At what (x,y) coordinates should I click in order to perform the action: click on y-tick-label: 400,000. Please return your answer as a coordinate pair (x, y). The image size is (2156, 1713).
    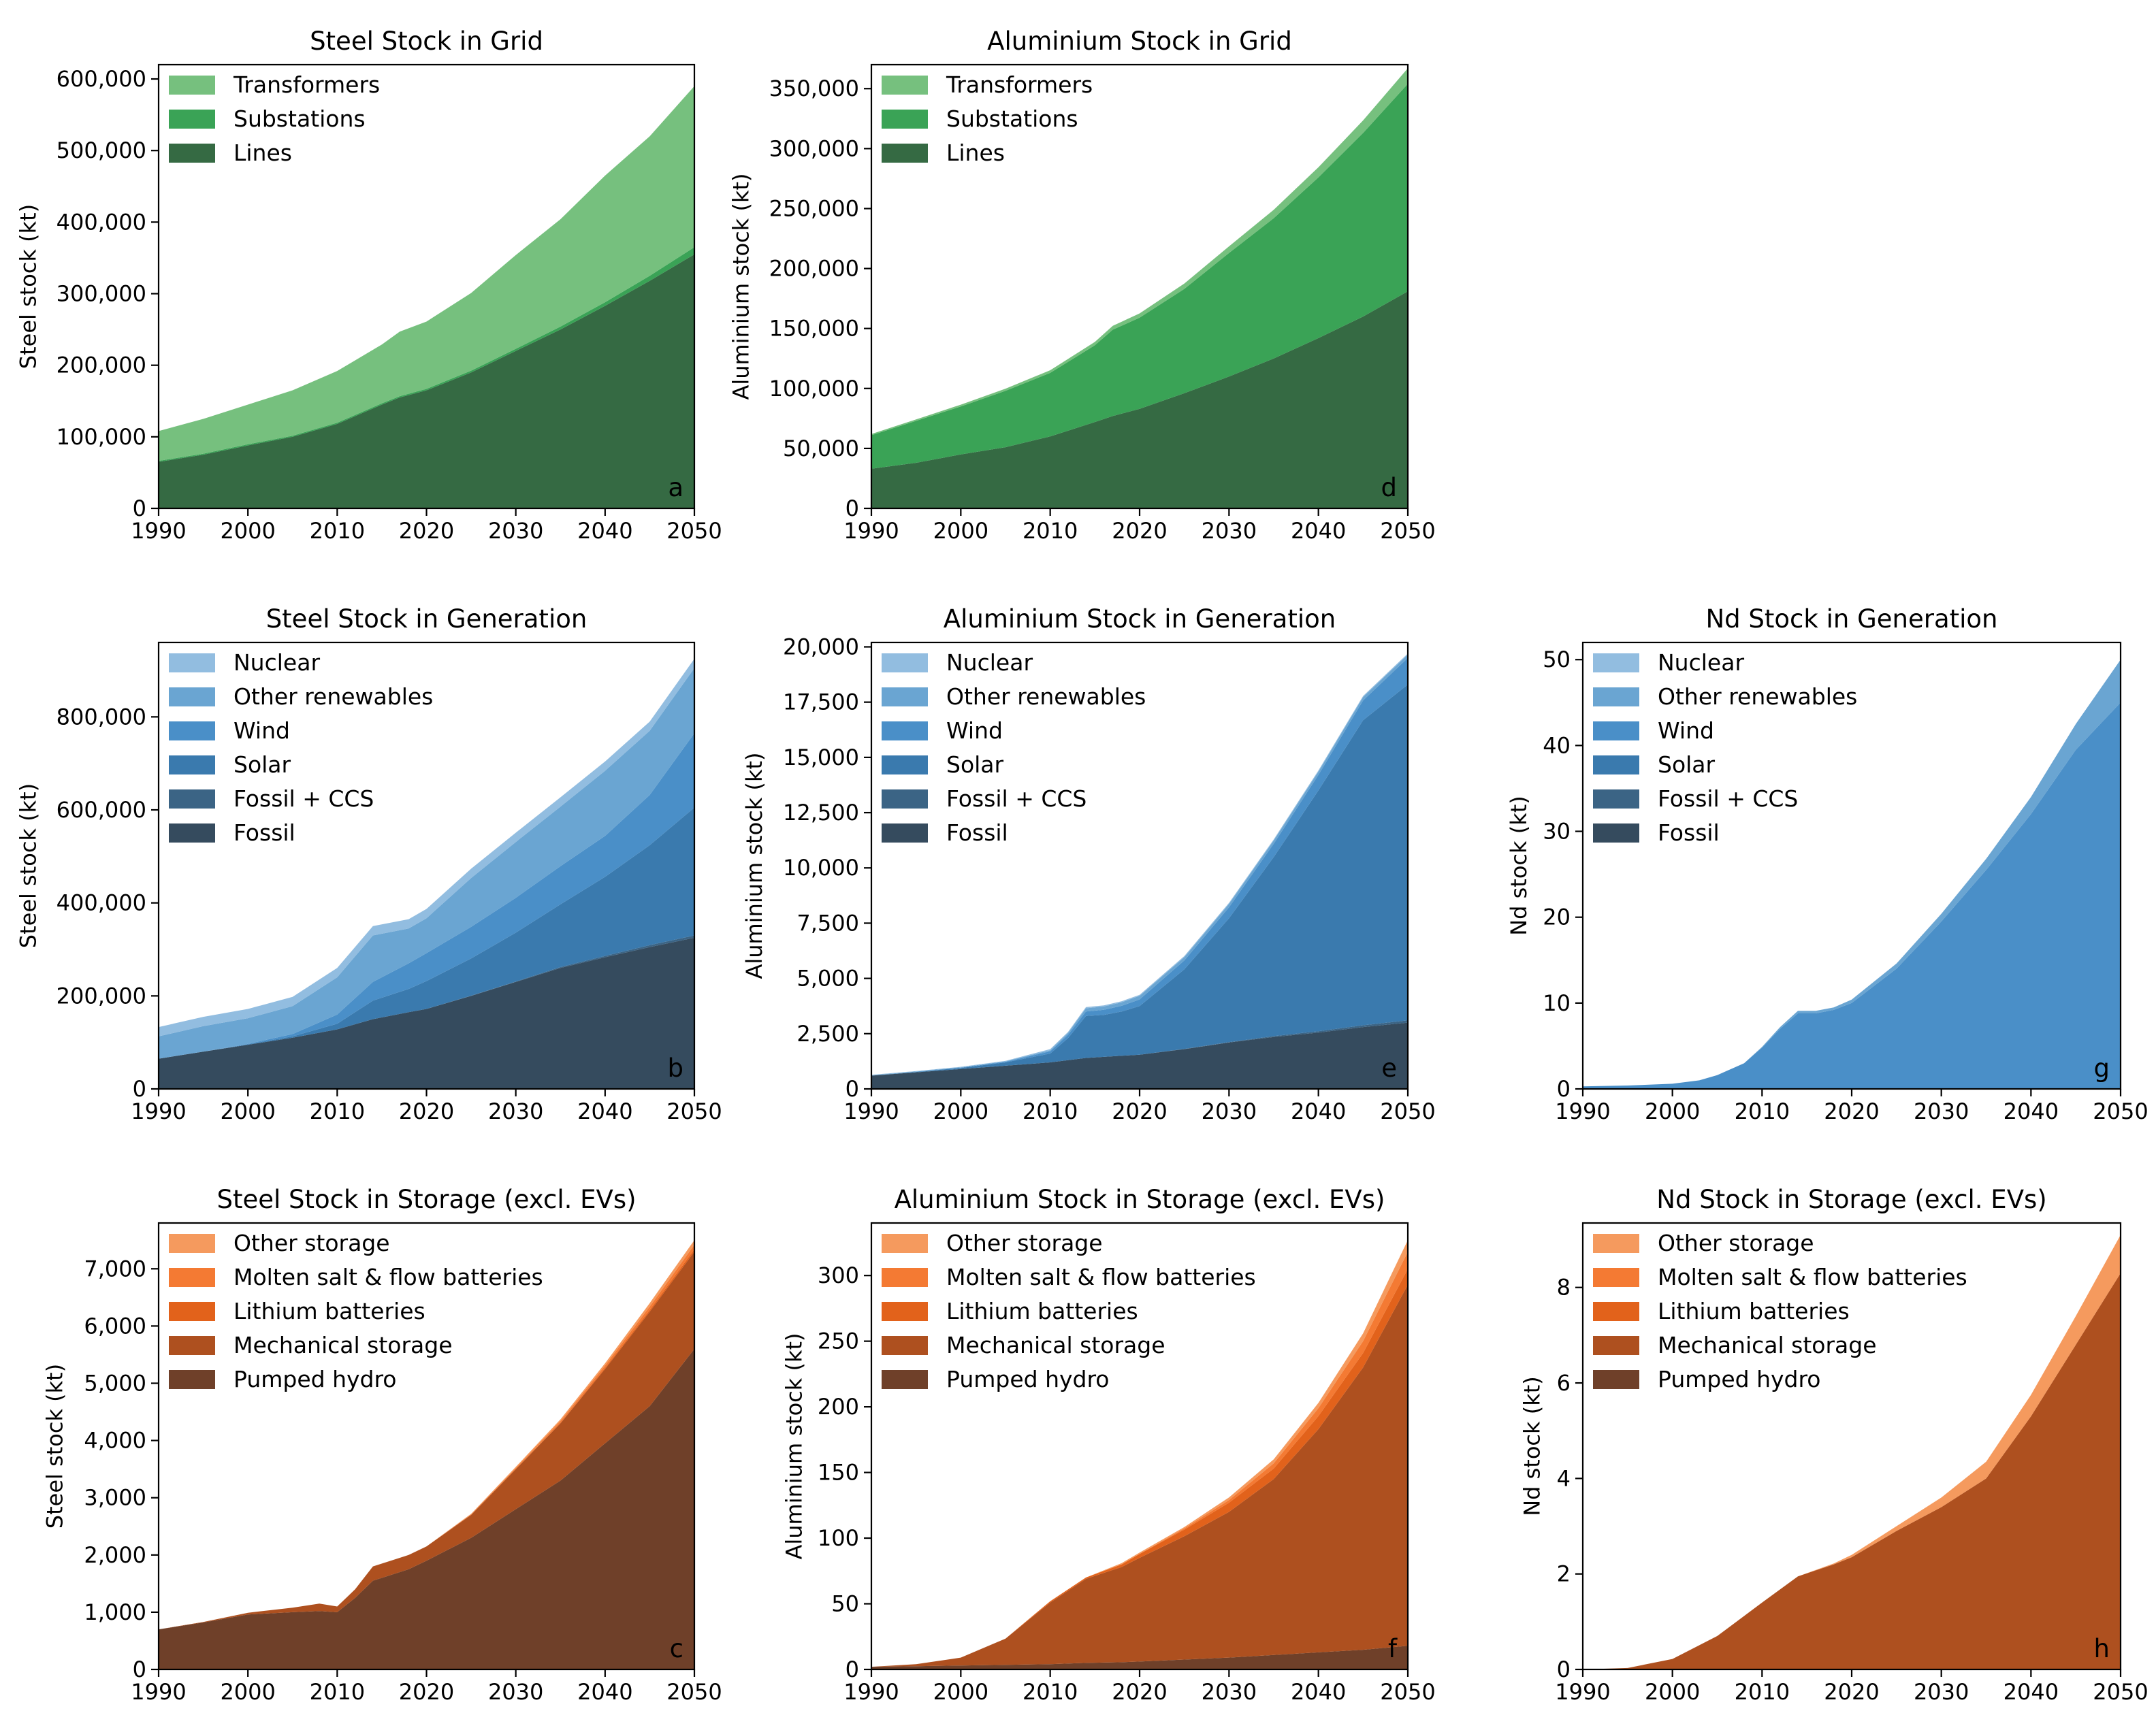
    Looking at the image, I should click on (102, 222).